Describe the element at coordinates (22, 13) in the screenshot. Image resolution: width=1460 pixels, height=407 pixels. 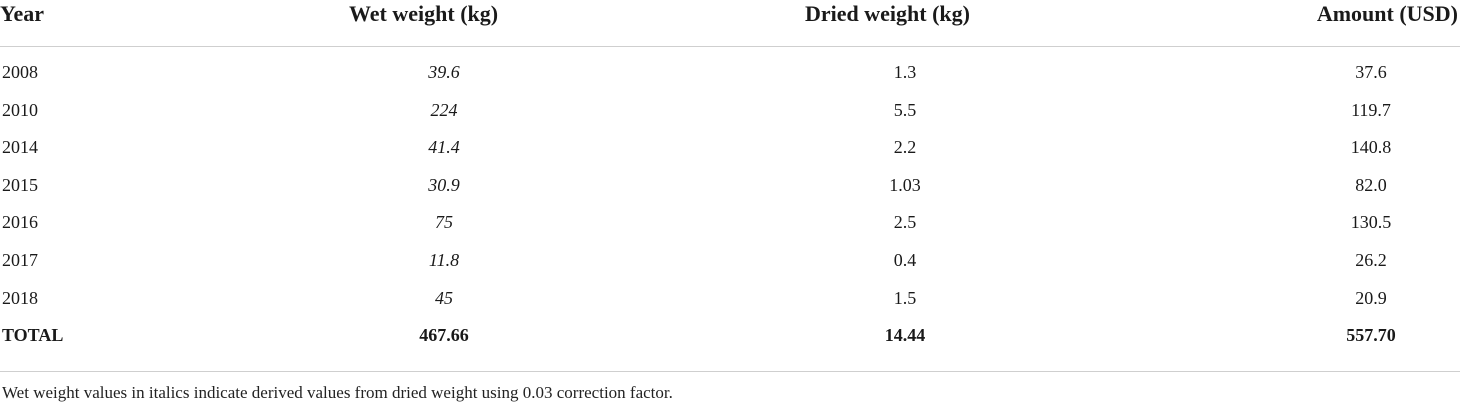
I see `header-year: Year` at that location.